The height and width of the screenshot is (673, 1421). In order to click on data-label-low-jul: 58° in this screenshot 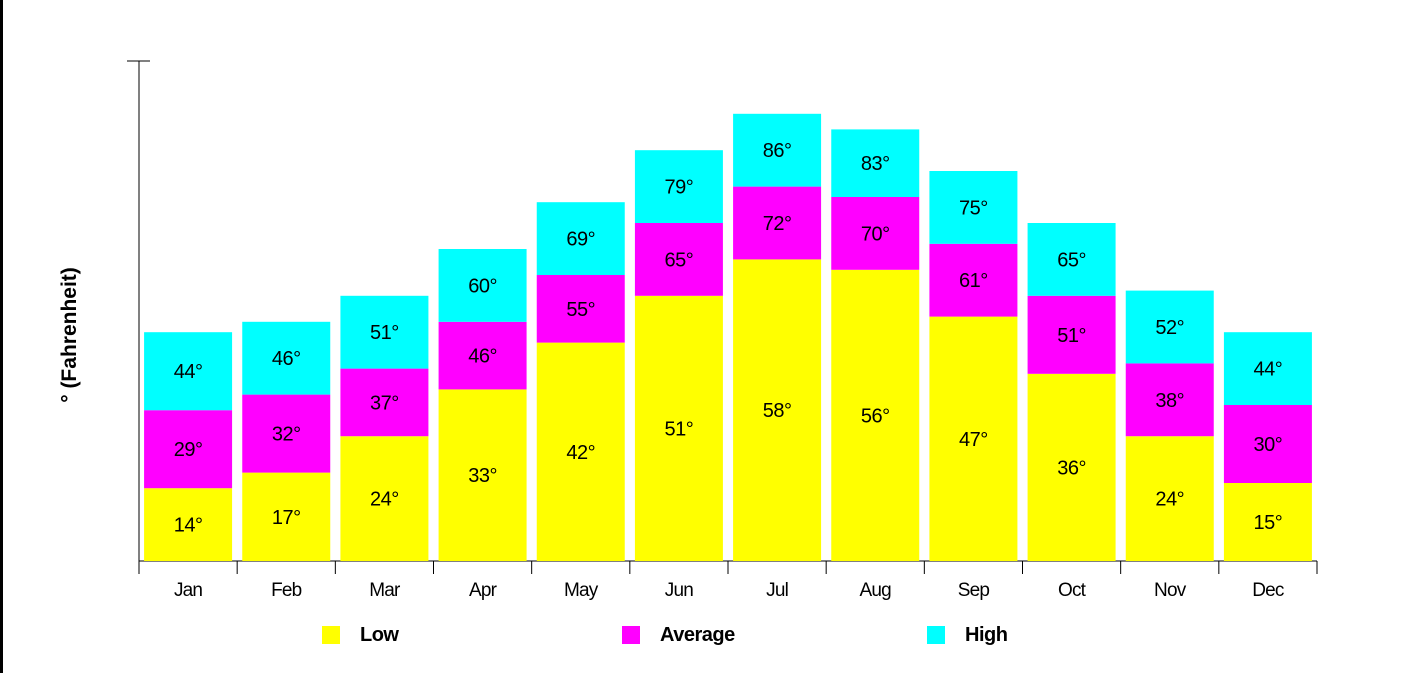, I will do `click(777, 411)`.